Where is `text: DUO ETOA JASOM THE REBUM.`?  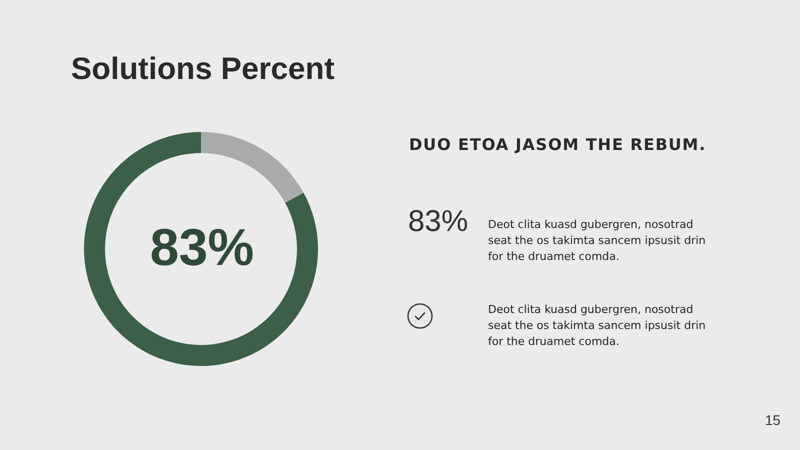 text: DUO ETOA JASOM THE REBUM. is located at coordinates (557, 144).